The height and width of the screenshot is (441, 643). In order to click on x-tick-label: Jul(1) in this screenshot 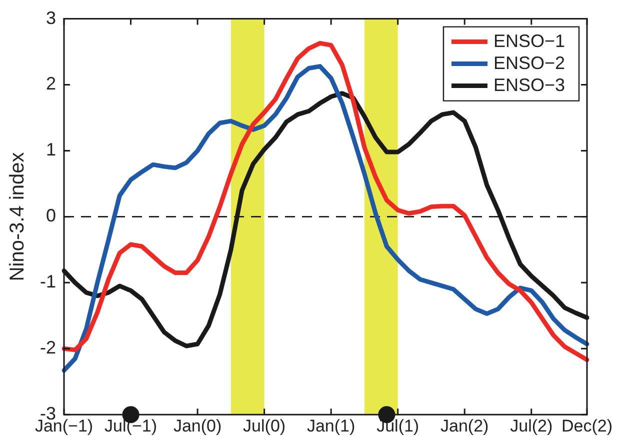, I will do `click(398, 426)`.